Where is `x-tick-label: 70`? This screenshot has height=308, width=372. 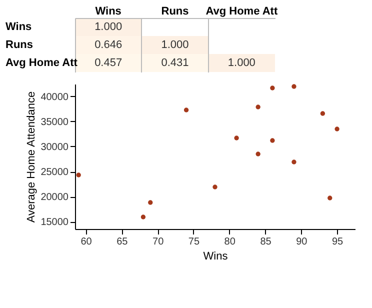
x-tick-label: 70 is located at coordinates (158, 242).